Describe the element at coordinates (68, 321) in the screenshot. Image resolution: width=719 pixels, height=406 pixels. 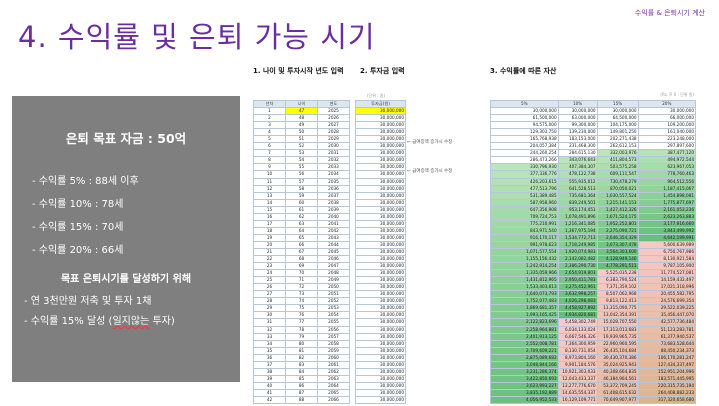
I see `goal-item-return-prefix: - 수익률 15% 달성 (` at that location.